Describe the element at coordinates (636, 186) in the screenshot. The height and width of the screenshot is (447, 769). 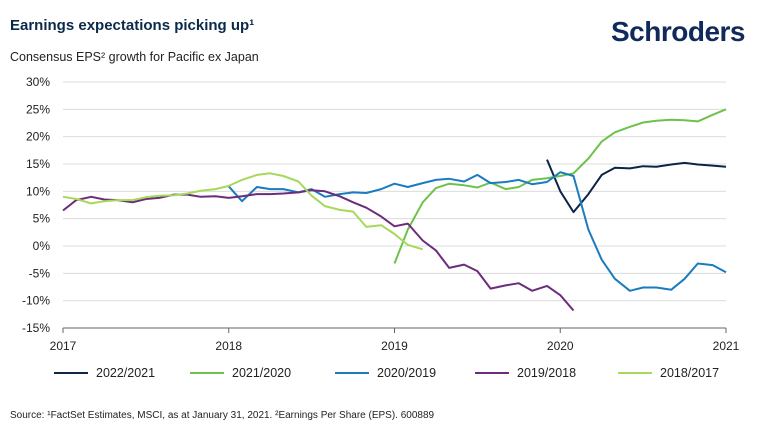
I see `series-line-2022-2021` at that location.